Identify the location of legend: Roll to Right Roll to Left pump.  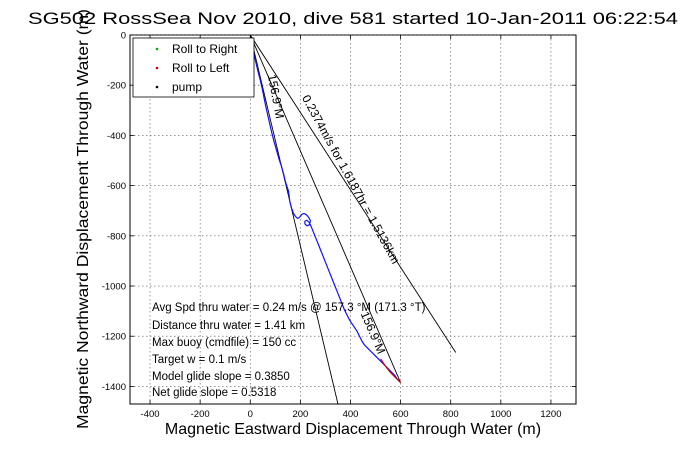
(193, 67).